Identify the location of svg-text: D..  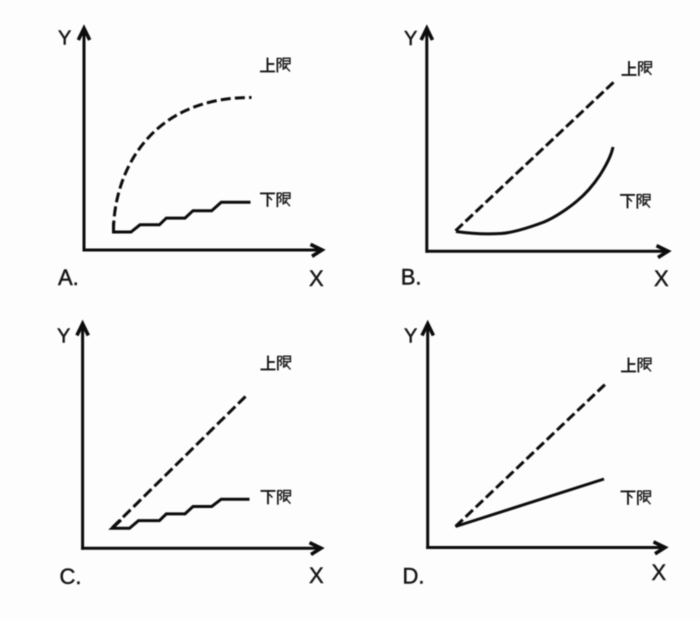
(414, 576).